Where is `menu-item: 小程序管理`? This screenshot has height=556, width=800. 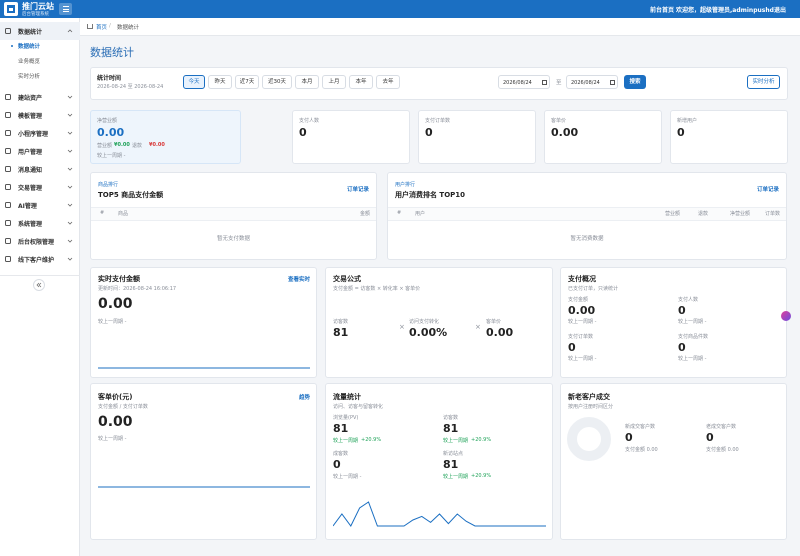 menu-item: 小程序管理 is located at coordinates (33, 134).